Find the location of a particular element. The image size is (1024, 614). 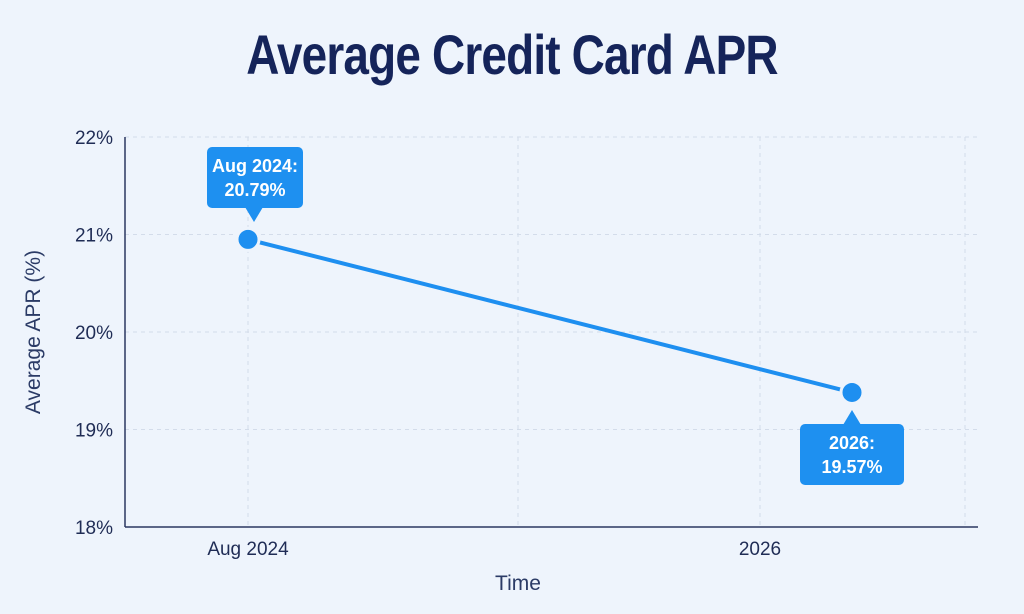

x-tick-label: Aug 2024 is located at coordinates (248, 549).